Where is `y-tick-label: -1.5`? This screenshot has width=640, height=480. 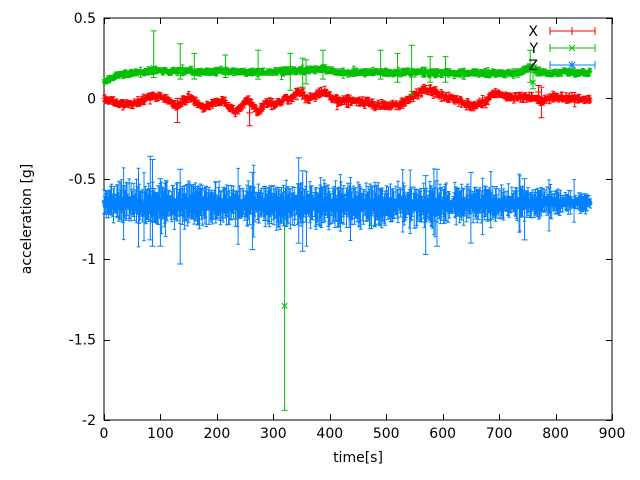 y-tick-label: -1.5 is located at coordinates (82, 341).